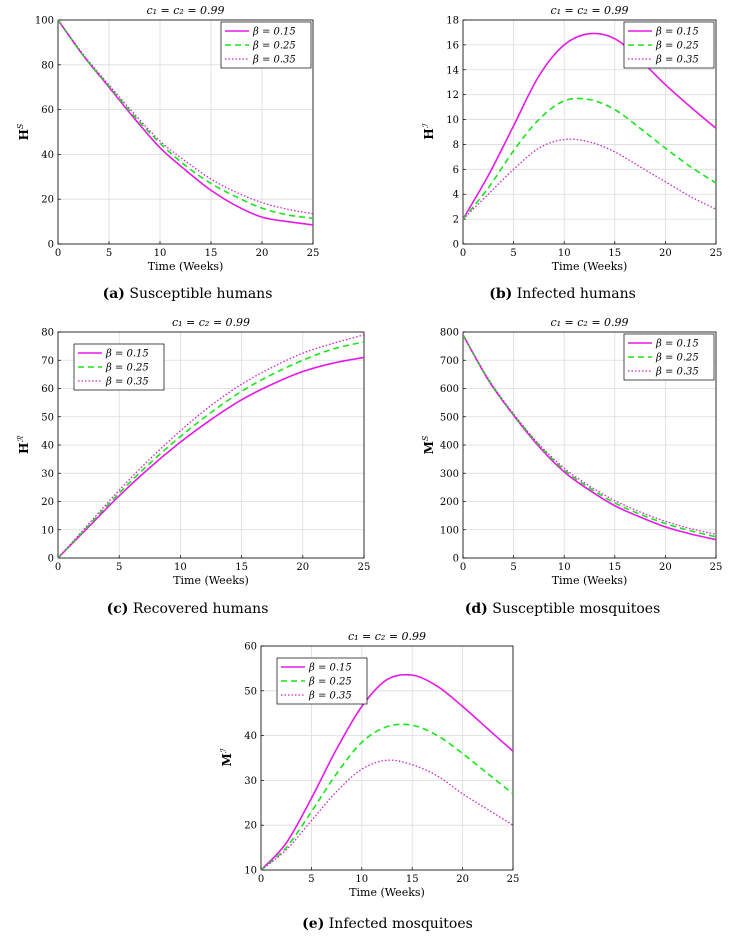 The width and height of the screenshot is (750, 940). What do you see at coordinates (198, 609) in the screenshot?
I see `caption-text: Recovered humans` at bounding box center [198, 609].